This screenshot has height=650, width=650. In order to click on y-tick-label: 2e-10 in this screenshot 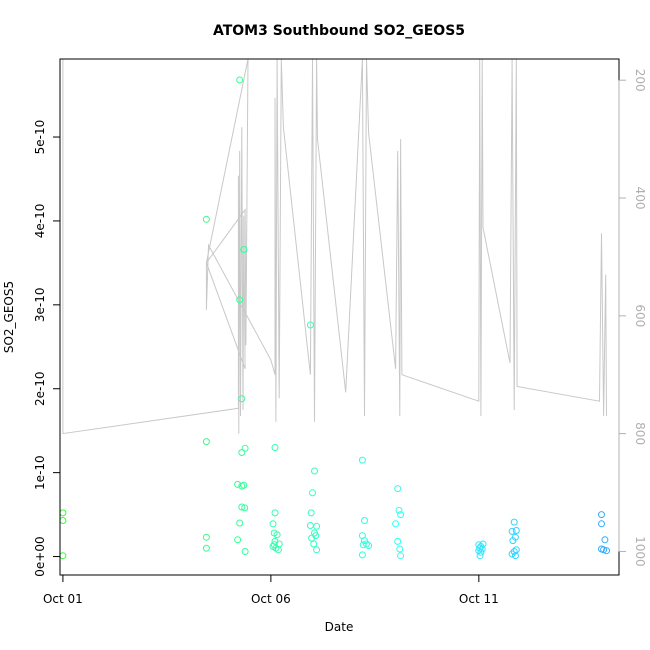, I will do `click(40, 388)`.